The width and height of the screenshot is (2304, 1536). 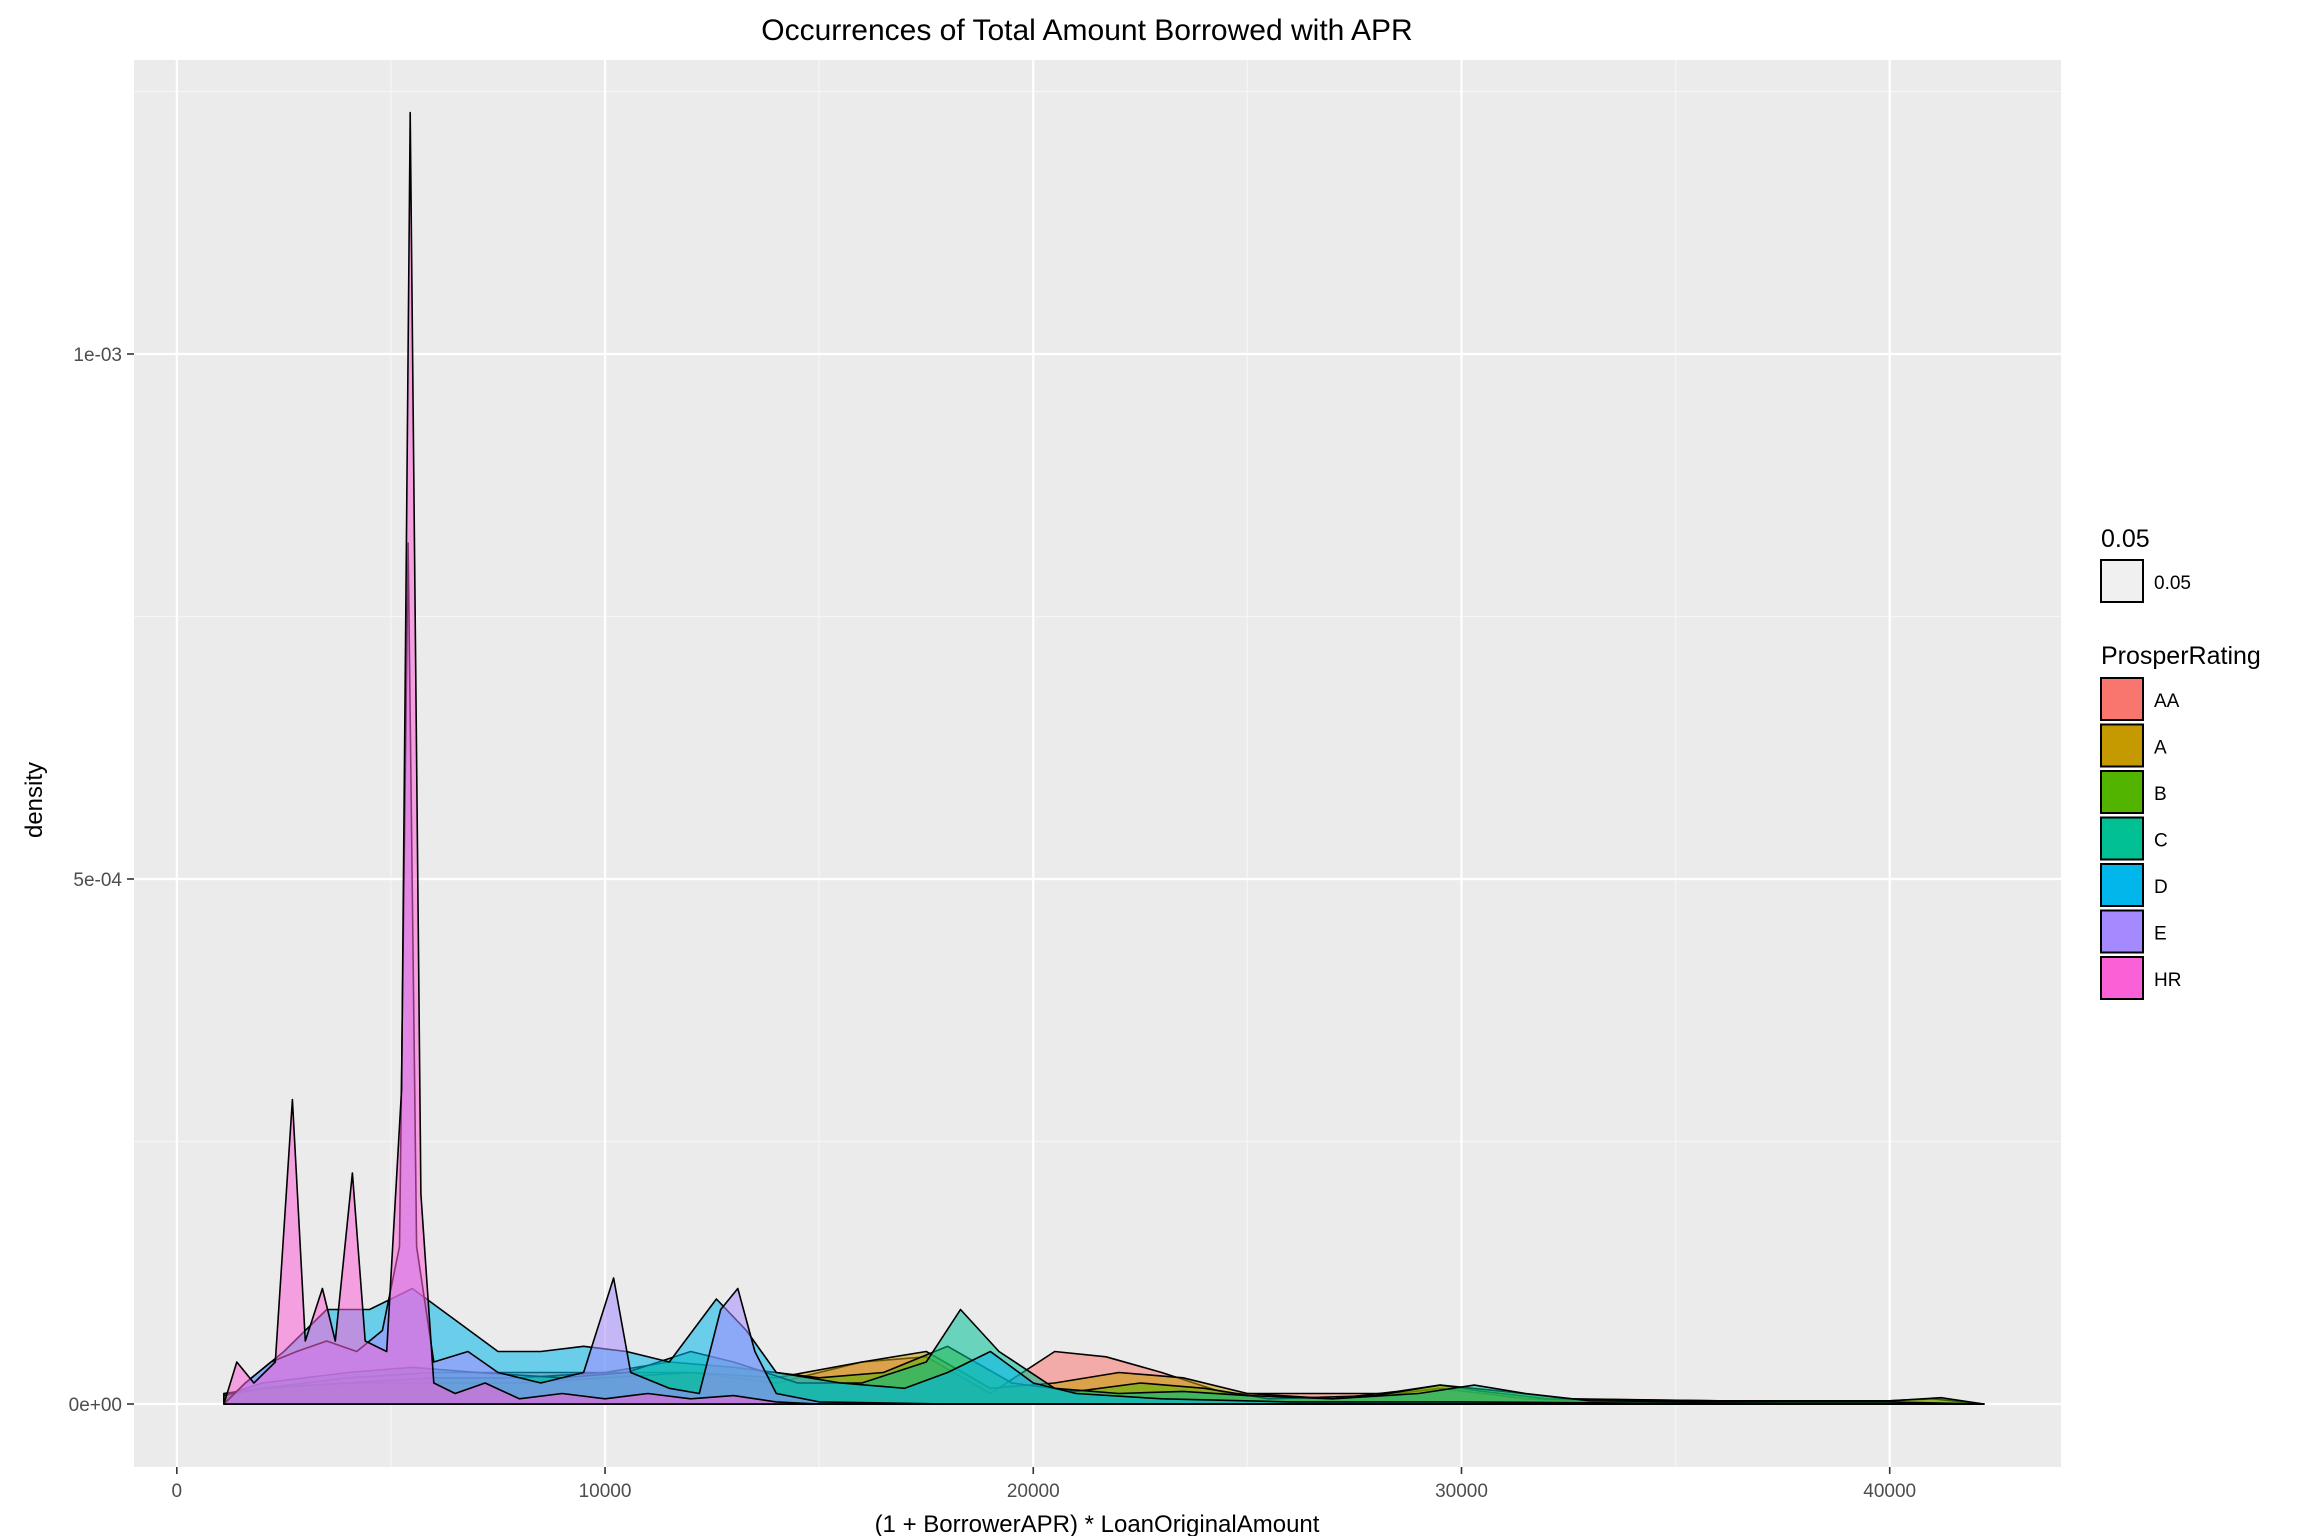 I want to click on legend-key-b, so click(x=2122, y=792).